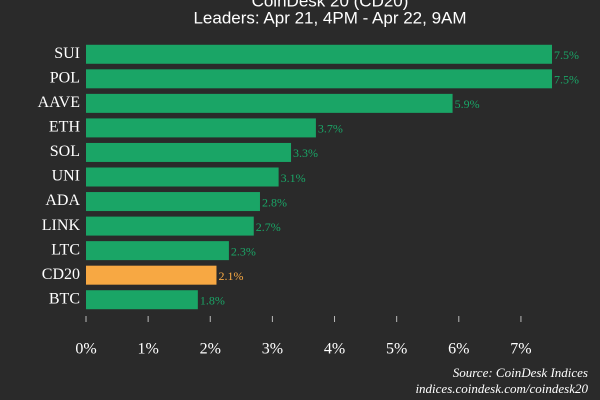 The image size is (600, 400). Describe the element at coordinates (65, 77) in the screenshot. I see `y-tick-label: POL` at that location.